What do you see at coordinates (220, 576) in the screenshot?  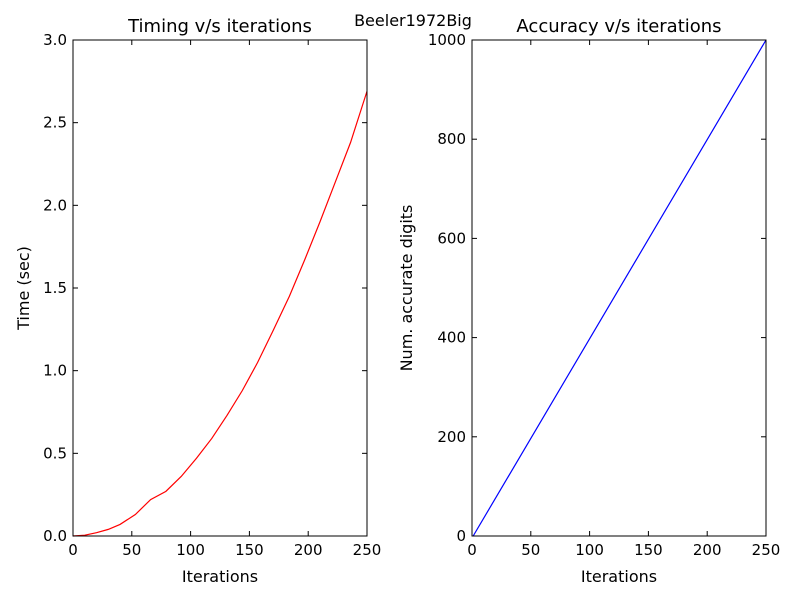 I see `timing-x-axis-label: Iterations` at bounding box center [220, 576].